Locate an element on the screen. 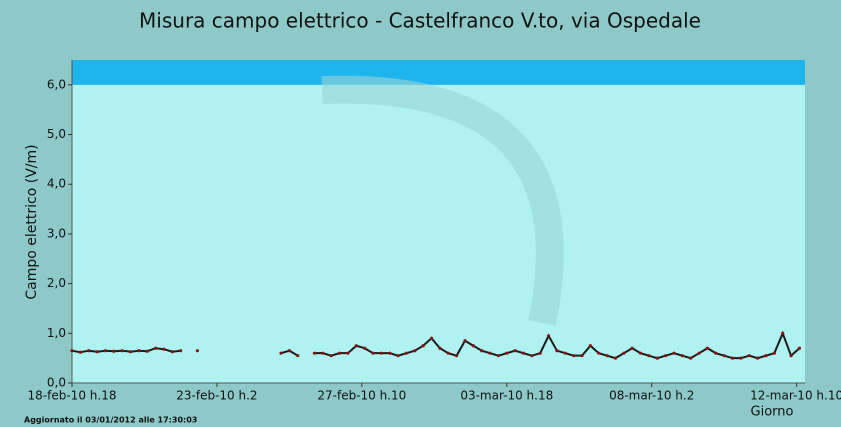 The image size is (841, 427). y-tick-label: 4,0 is located at coordinates (56, 184).